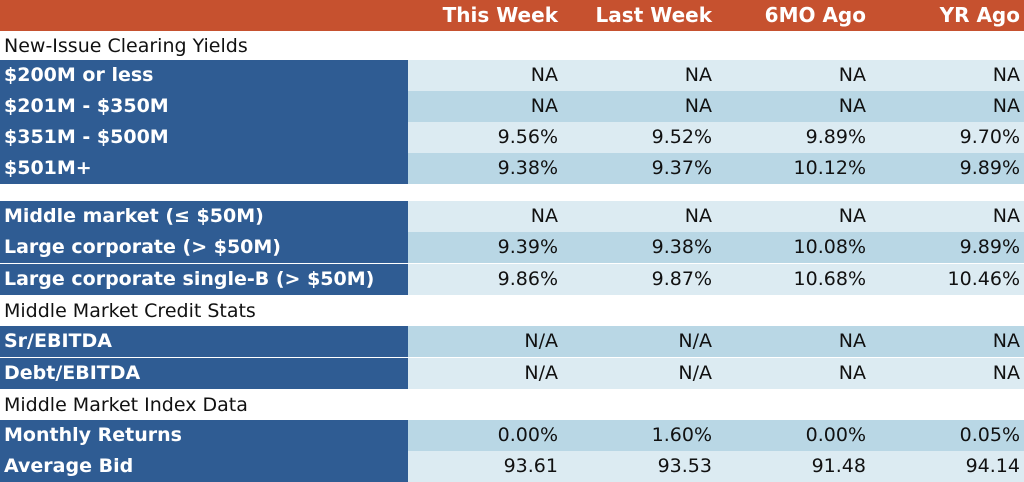 This screenshot has height=482, width=1024. Describe the element at coordinates (204, 373) in the screenshot. I see `row-label: Debt/EBITDA` at that location.